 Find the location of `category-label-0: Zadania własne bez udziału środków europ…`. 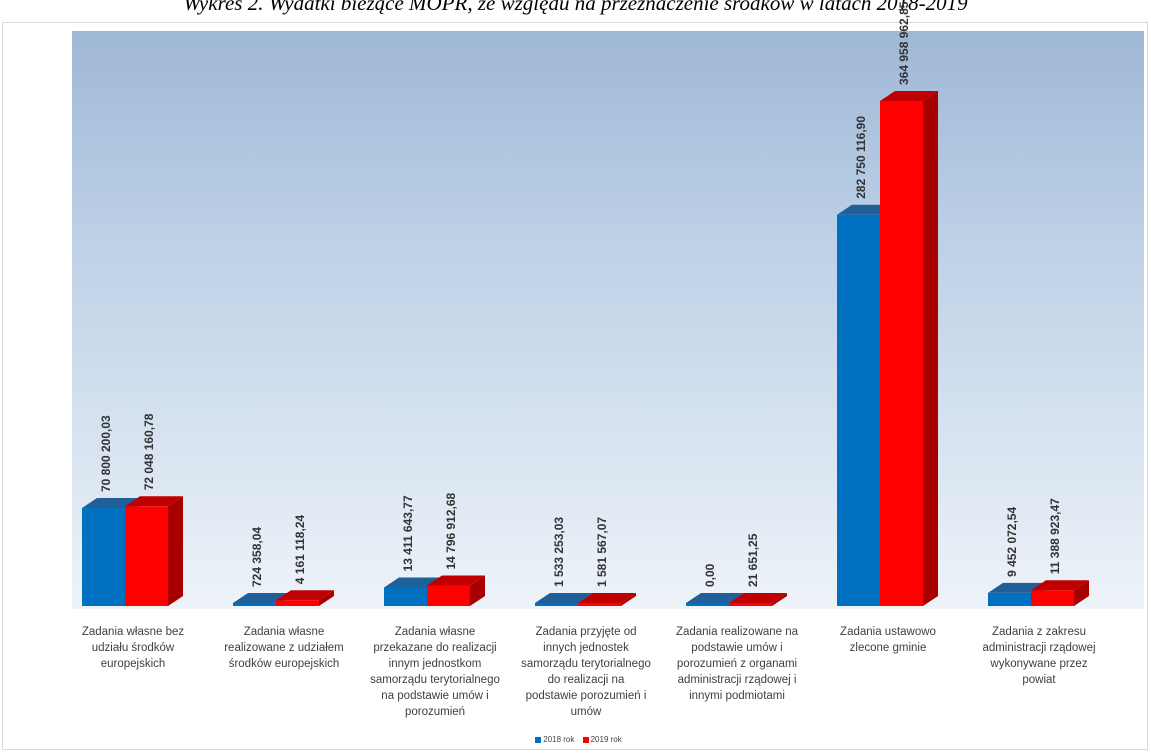

category-label-0: Zadania własne bez udziału środków europ… is located at coordinates (133, 648).